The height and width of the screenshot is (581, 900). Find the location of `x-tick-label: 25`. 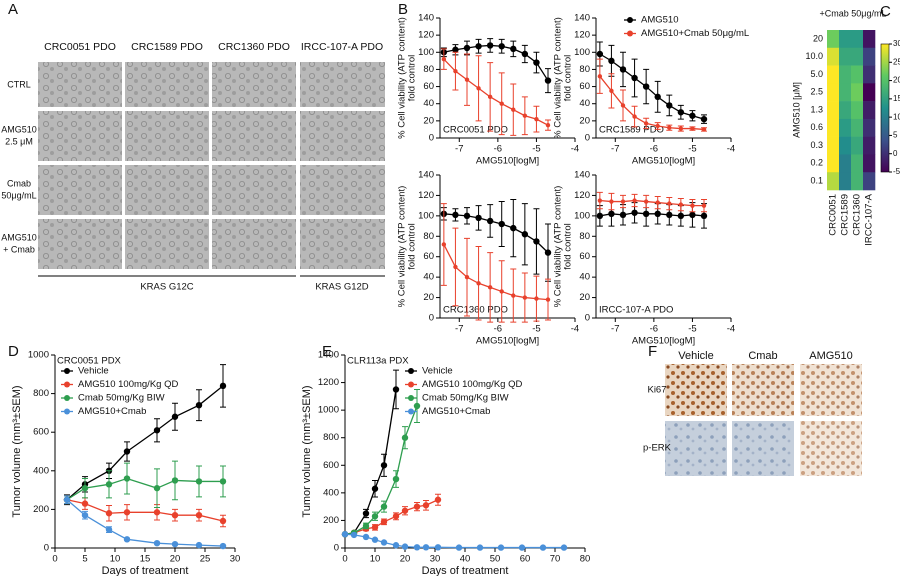

x-tick-label: 25 is located at coordinates (205, 559).